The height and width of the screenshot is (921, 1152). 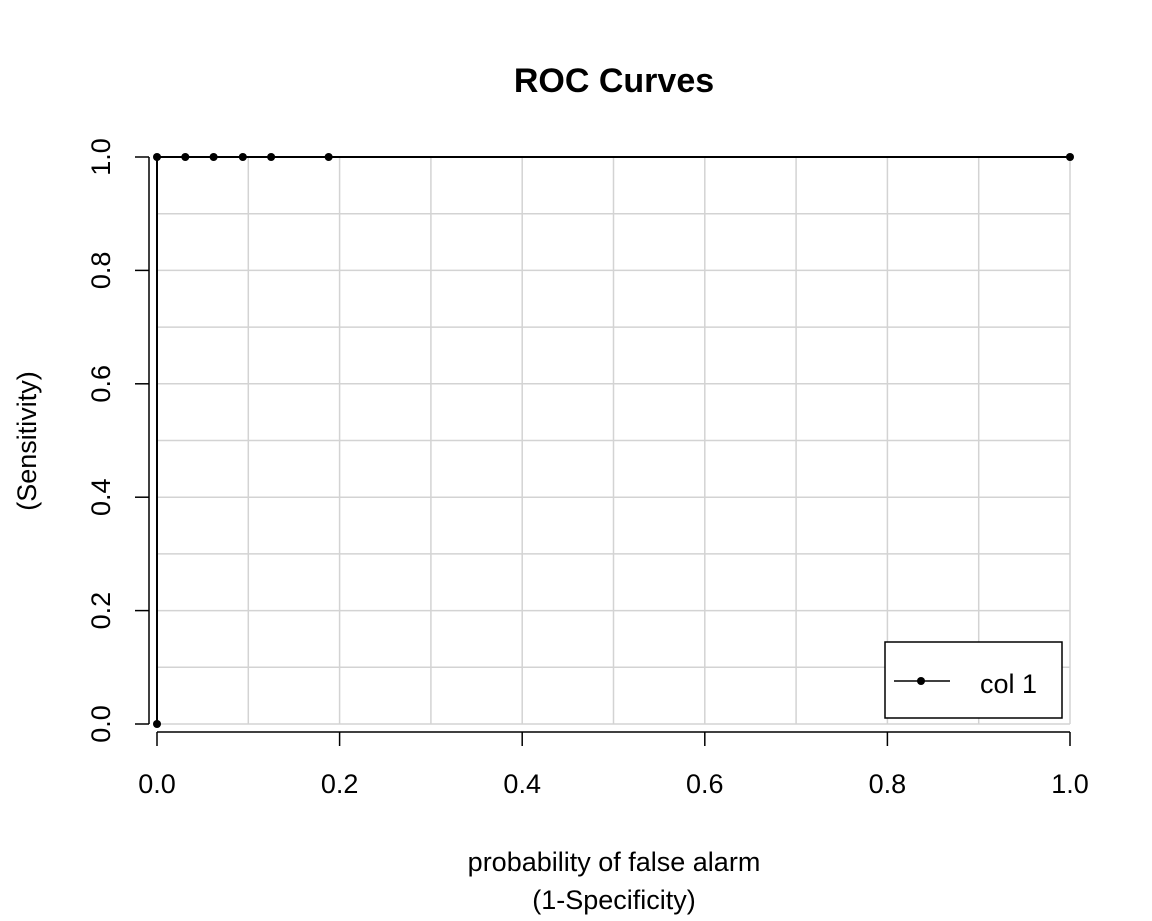 I want to click on x-tick-label: 1.0, so click(x=1070, y=784).